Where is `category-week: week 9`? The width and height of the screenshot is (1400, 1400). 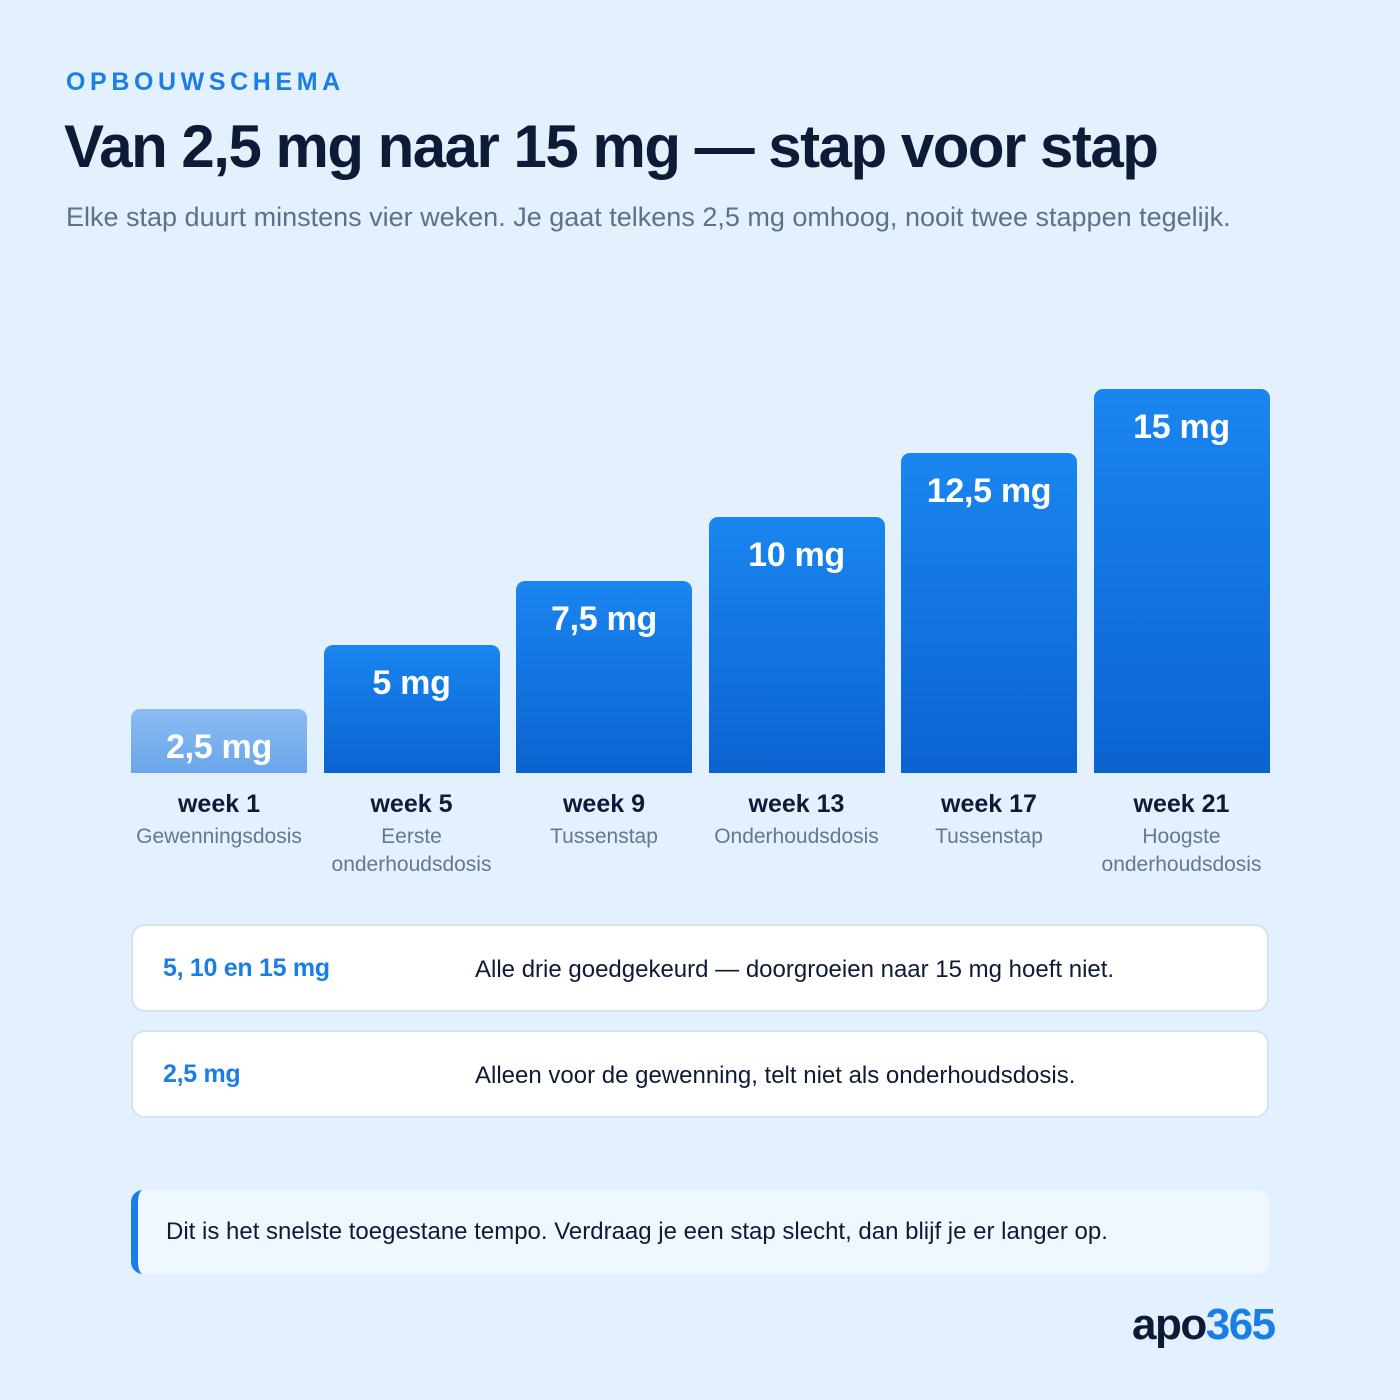
category-week: week 9 is located at coordinates (603, 804).